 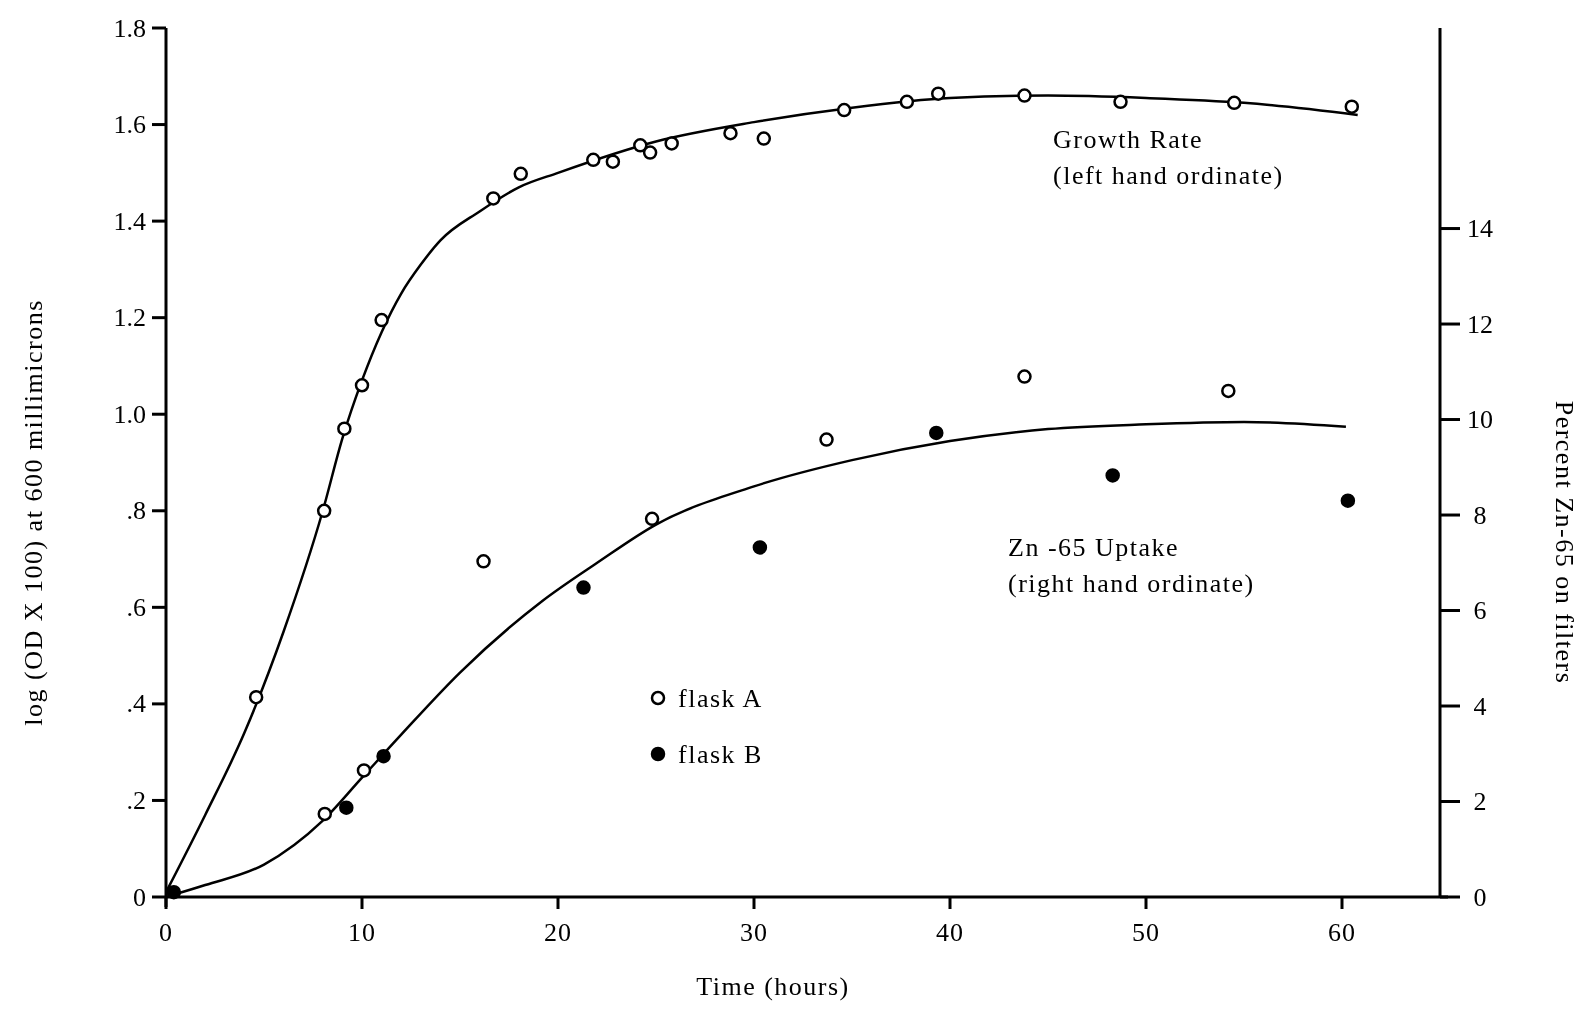 What do you see at coordinates (129, 318) in the screenshot?
I see `y-tick-label: 1.2` at bounding box center [129, 318].